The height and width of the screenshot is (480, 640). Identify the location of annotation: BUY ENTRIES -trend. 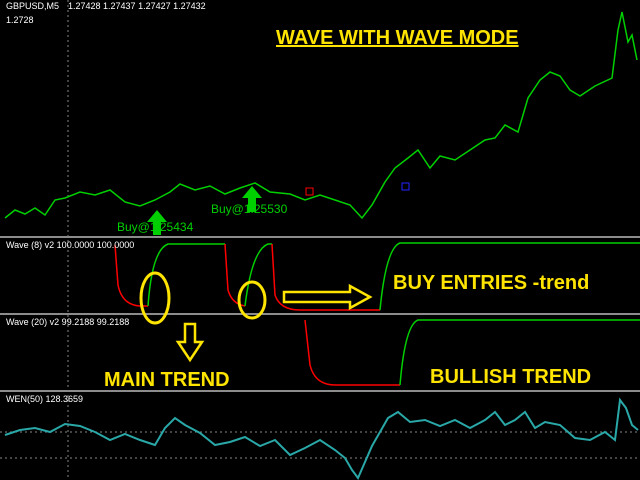
(491, 283).